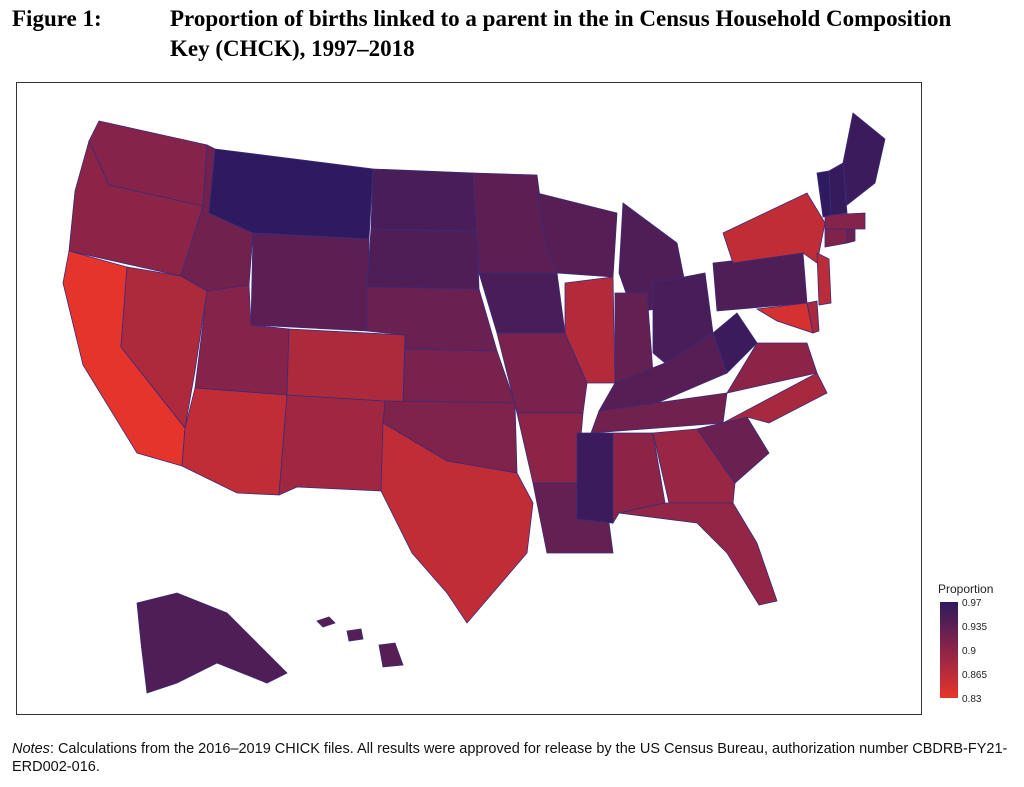 The image size is (1024, 787). Describe the element at coordinates (57, 18) in the screenshot. I see `figure-label: Figure 1:` at that location.